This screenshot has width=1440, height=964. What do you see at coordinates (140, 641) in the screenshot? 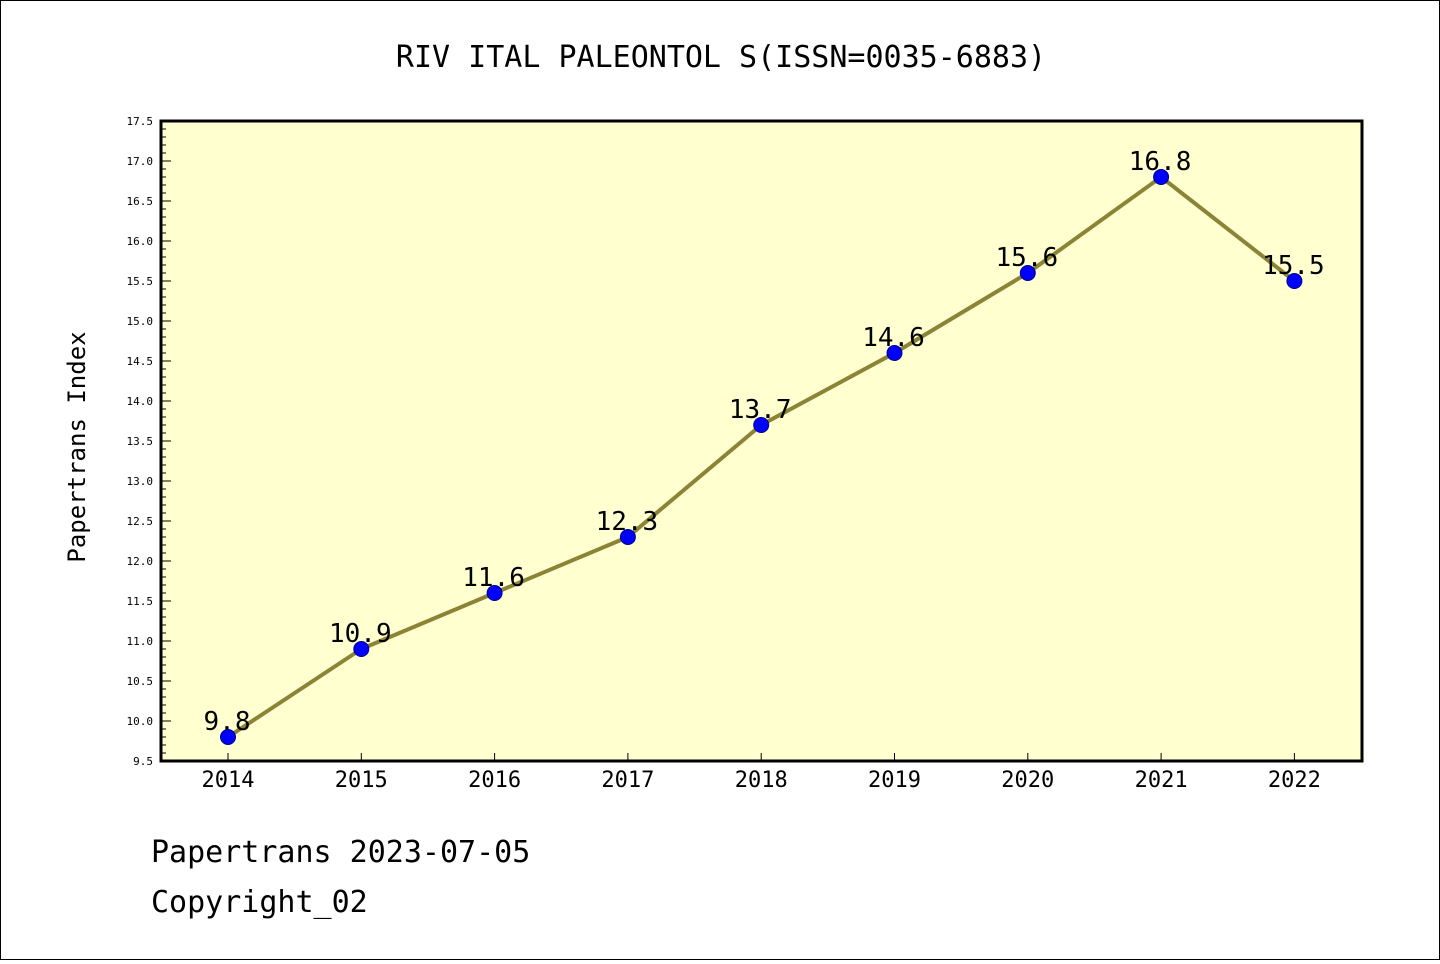
I see `y-tick-label: 11.0` at bounding box center [140, 641].